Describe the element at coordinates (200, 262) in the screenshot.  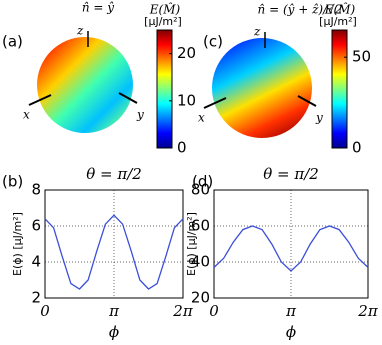
I see `y-tick-label: 40` at that location.